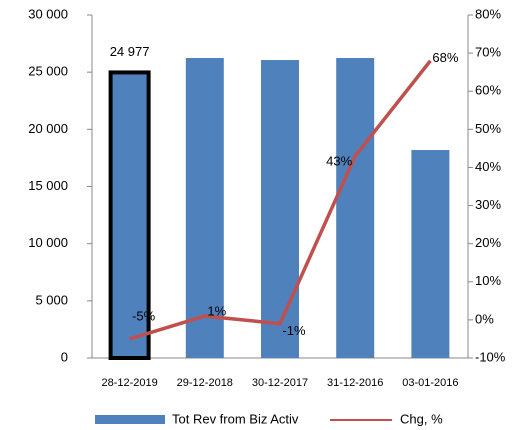 The height and width of the screenshot is (430, 515). Describe the element at coordinates (235, 418) in the screenshot. I see `legend-label: Tot Rev from Biz Activ` at that location.